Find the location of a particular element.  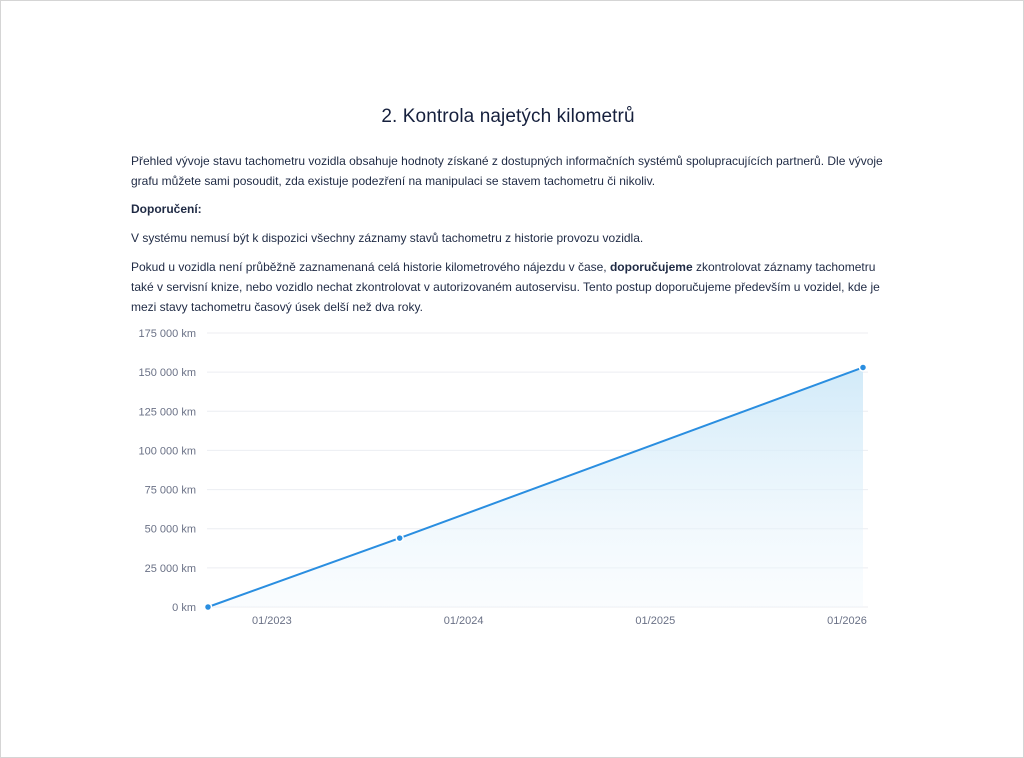

paragraph-bold: doporučujeme is located at coordinates (651, 267).